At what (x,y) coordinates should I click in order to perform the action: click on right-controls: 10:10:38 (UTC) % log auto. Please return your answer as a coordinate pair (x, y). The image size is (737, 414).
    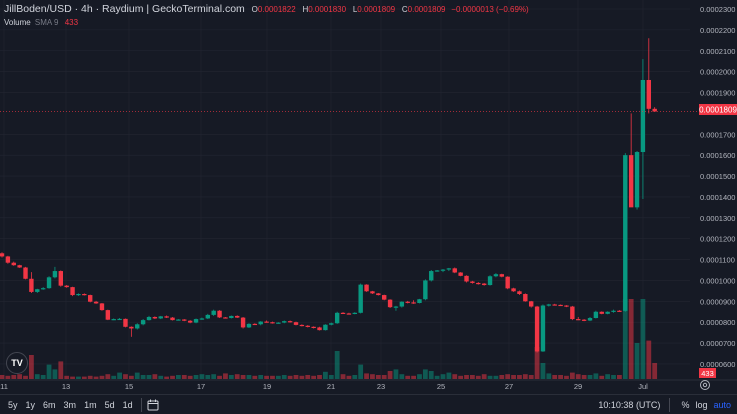
    Looking at the image, I should click on (667, 404).